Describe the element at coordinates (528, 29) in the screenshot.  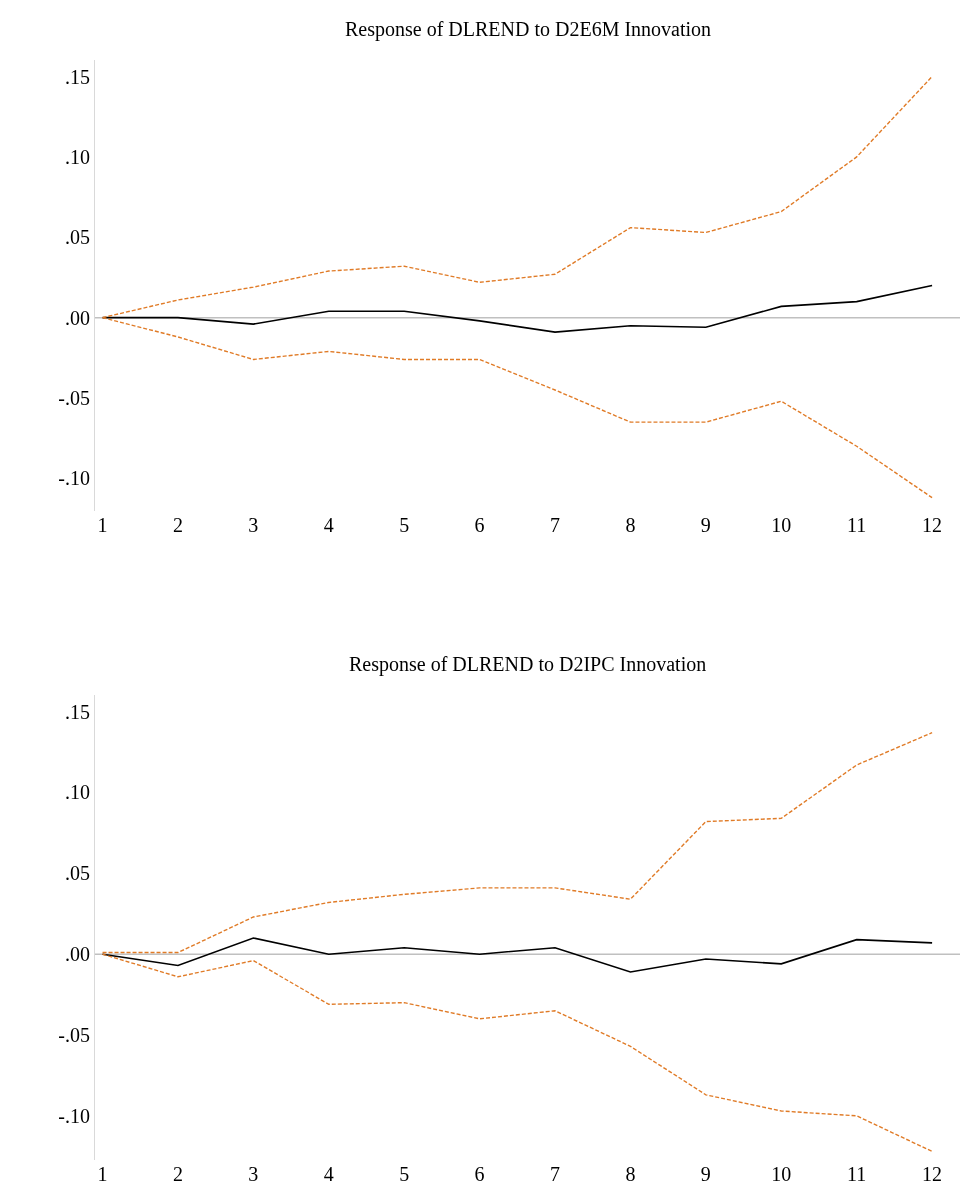
I see `chart-title: Response of DLREND to D2E6M Innovation` at that location.